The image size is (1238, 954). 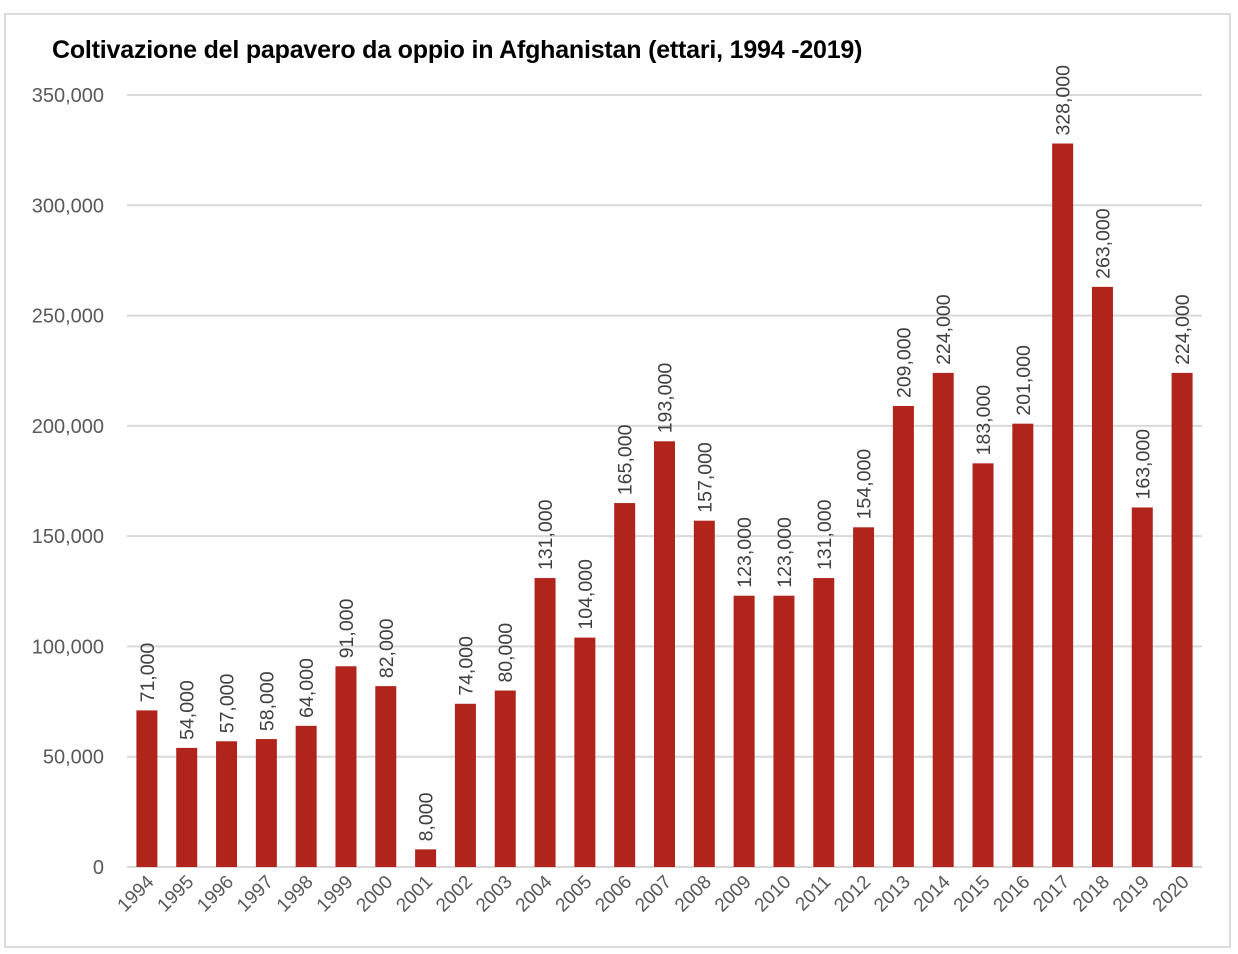 What do you see at coordinates (984, 420) in the screenshot?
I see `data-label: 183,000` at bounding box center [984, 420].